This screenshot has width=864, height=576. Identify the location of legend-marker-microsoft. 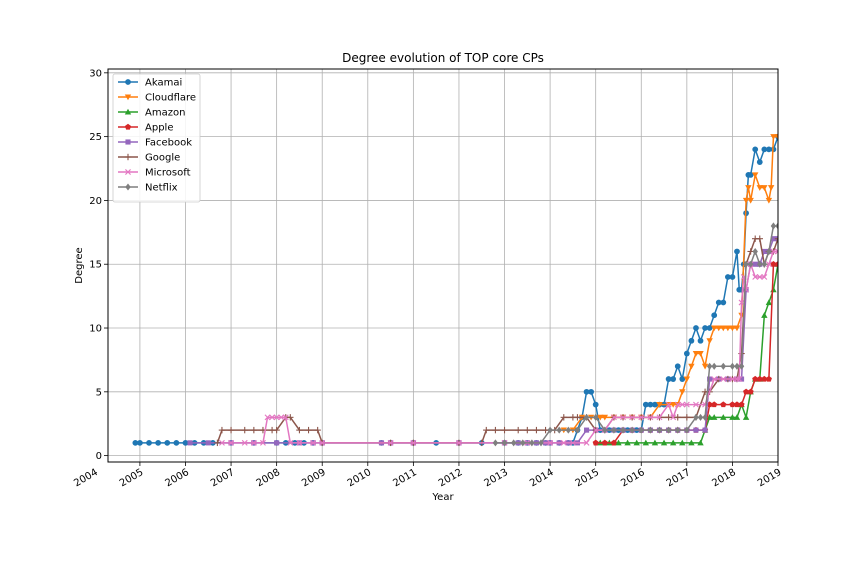
(128, 172).